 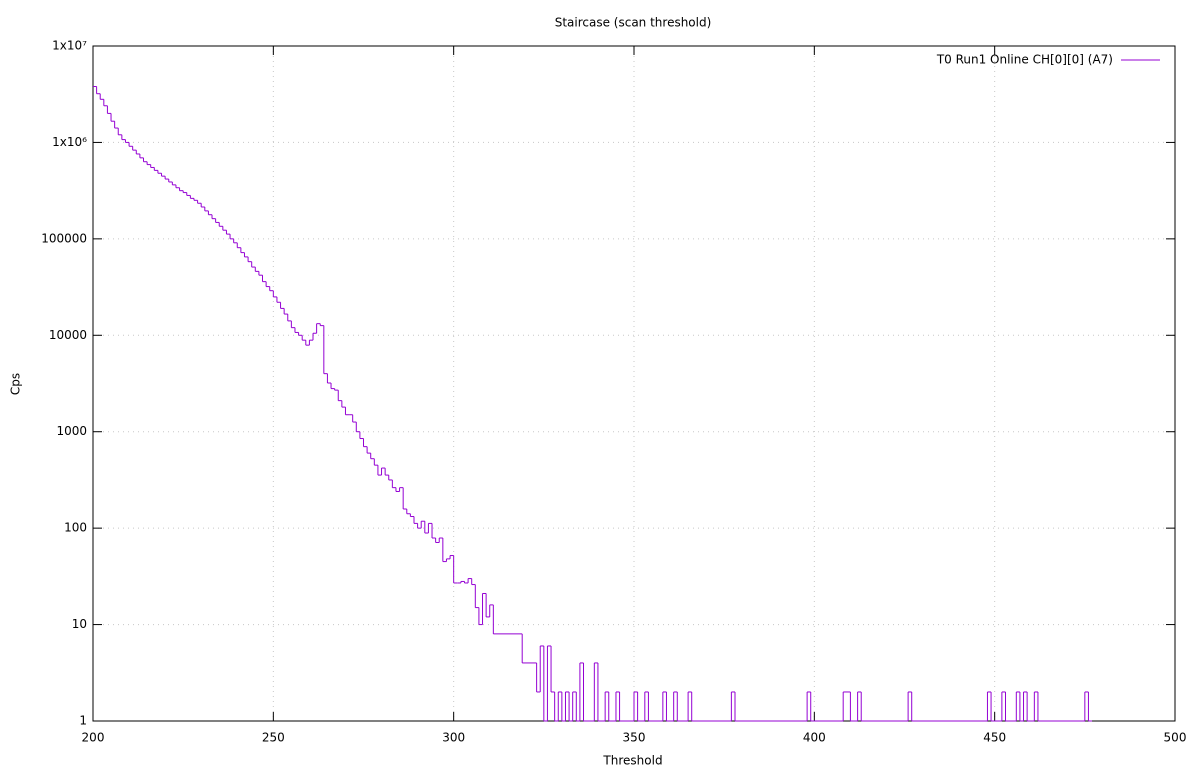 What do you see at coordinates (79, 624) in the screenshot?
I see `y-tick-label: 10` at bounding box center [79, 624].